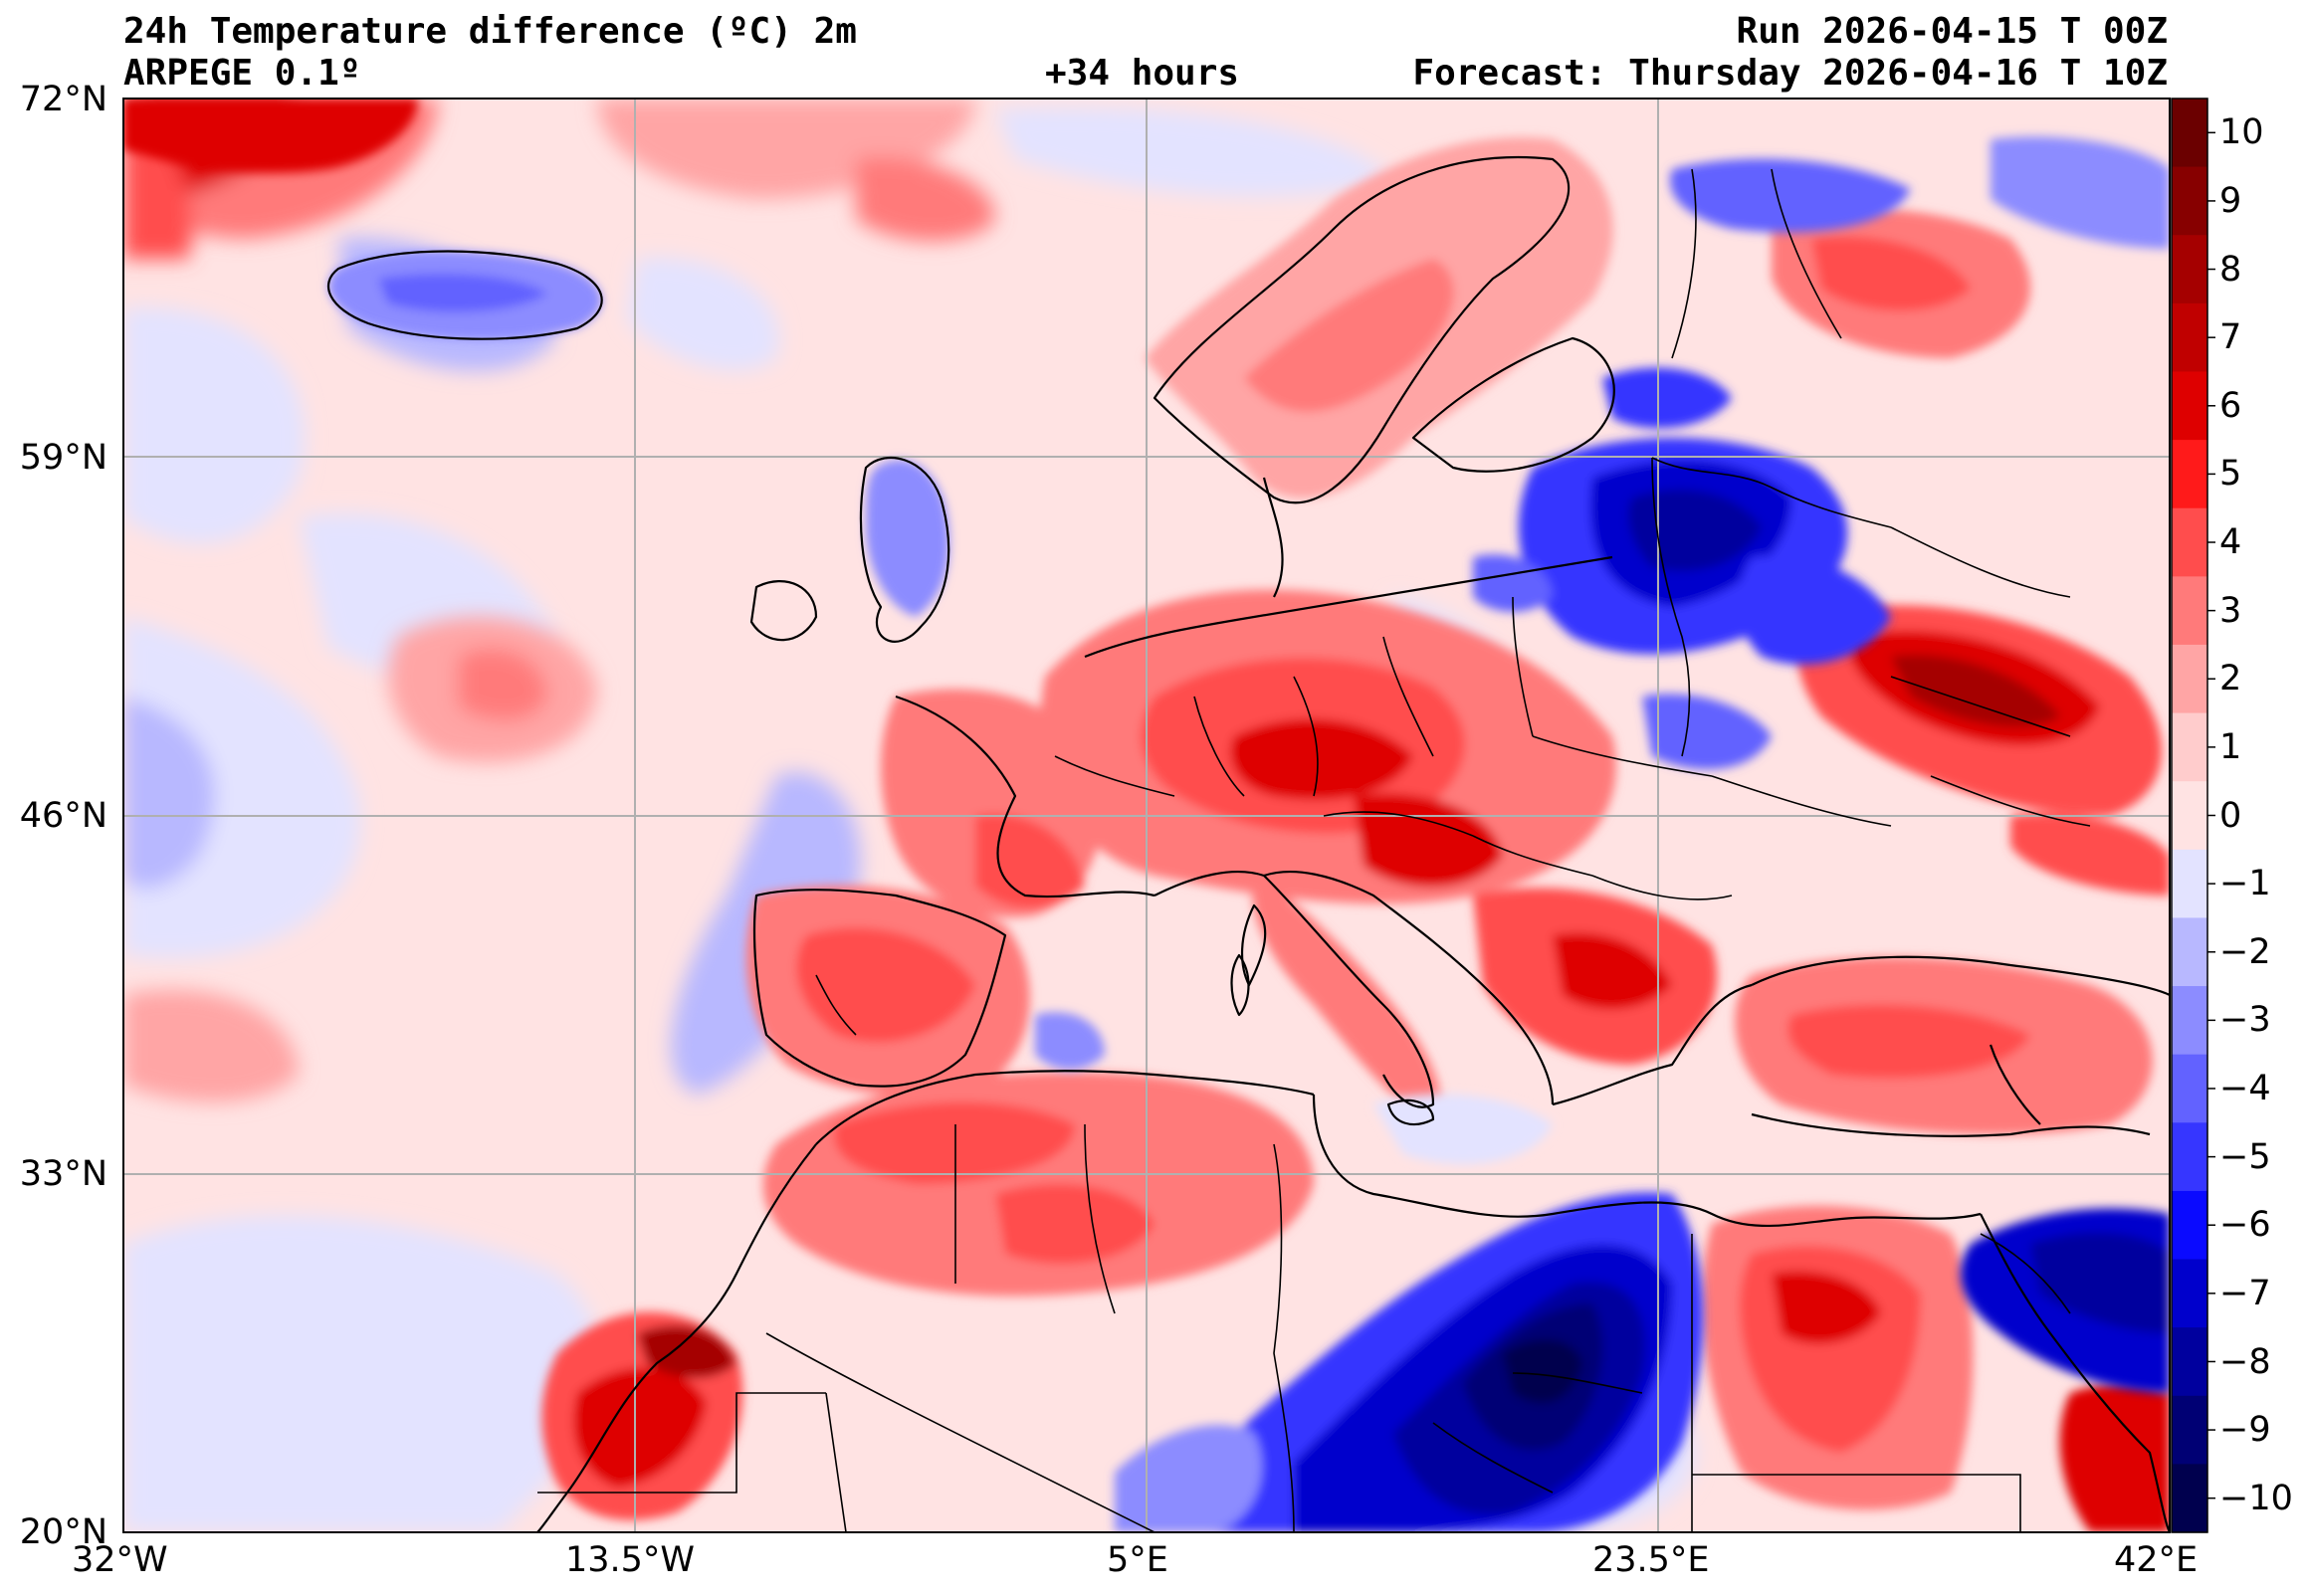  Describe the element at coordinates (2245, 1157) in the screenshot. I see `colorbar-tick-label: −5` at that location.